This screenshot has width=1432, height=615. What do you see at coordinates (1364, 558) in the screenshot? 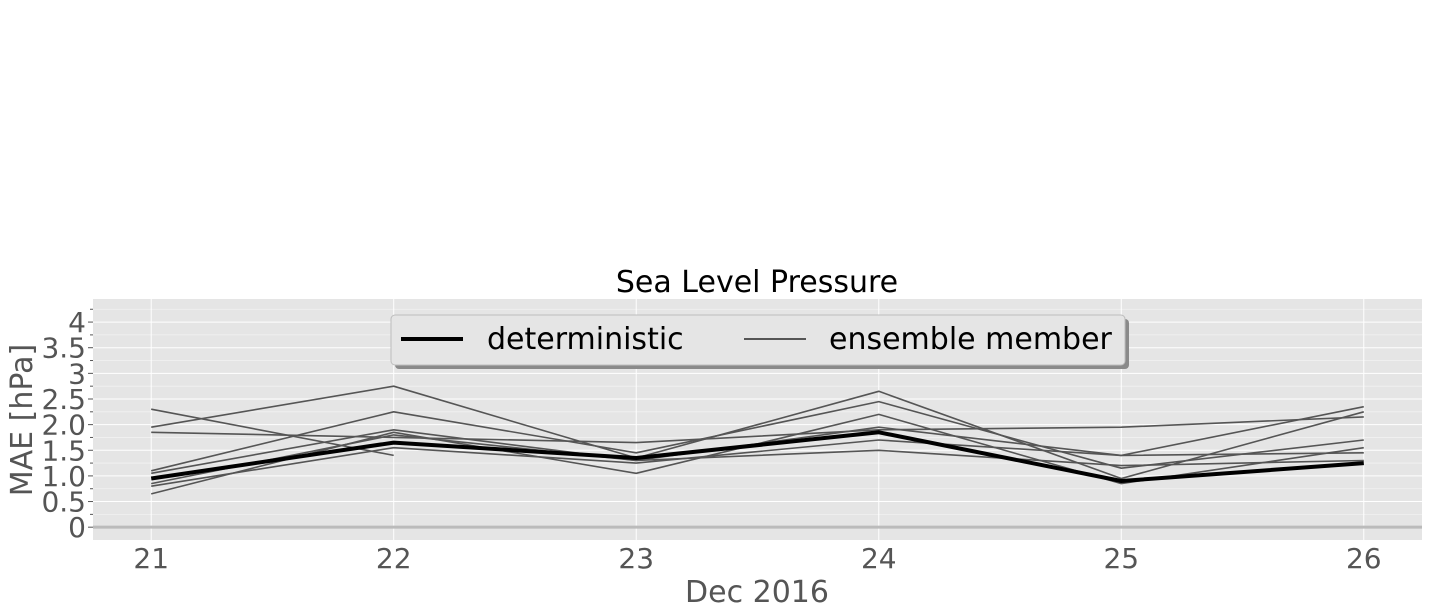
I see `x-tick-label: 26` at bounding box center [1364, 558].